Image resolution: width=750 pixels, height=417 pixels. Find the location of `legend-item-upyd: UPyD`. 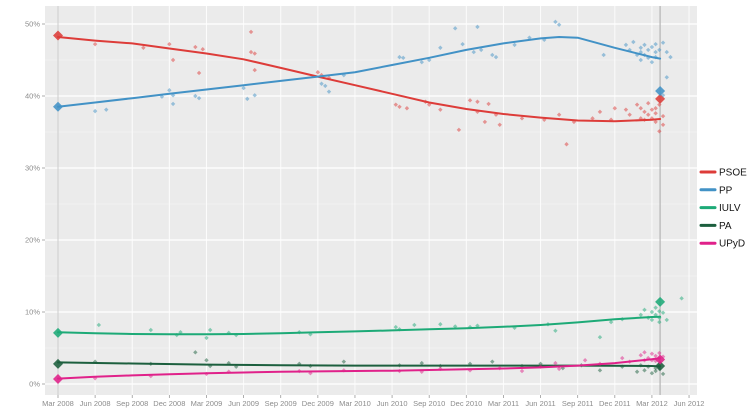

legend-item-upyd: UPyD is located at coordinates (722, 244).